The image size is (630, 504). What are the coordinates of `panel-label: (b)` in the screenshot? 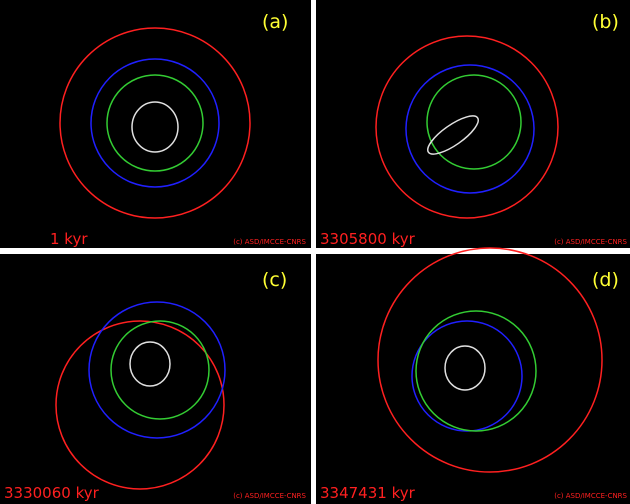 It's located at (605, 22).